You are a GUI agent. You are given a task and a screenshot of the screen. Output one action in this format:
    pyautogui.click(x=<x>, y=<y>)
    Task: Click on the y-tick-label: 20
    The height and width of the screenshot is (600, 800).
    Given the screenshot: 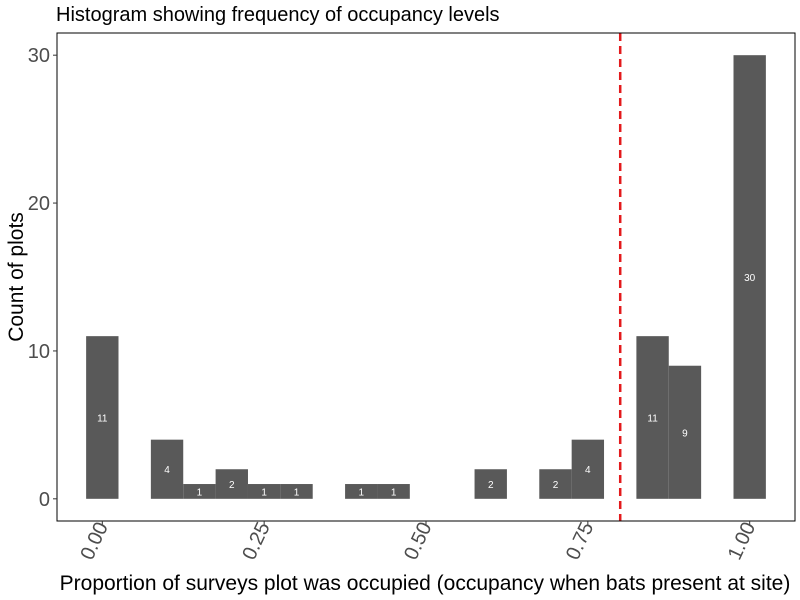 What is the action you would take?
    pyautogui.click(x=39, y=204)
    